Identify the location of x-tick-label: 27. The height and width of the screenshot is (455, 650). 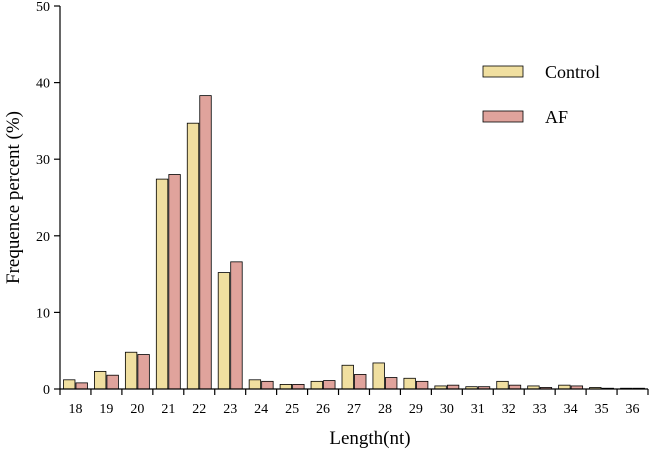
(354, 409).